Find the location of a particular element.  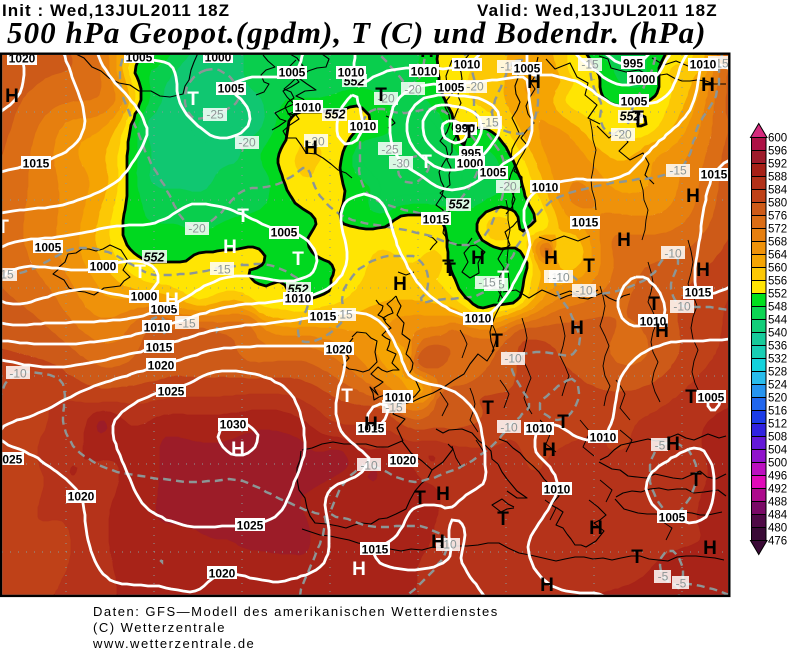

svg-text: 560 is located at coordinates (777, 269).